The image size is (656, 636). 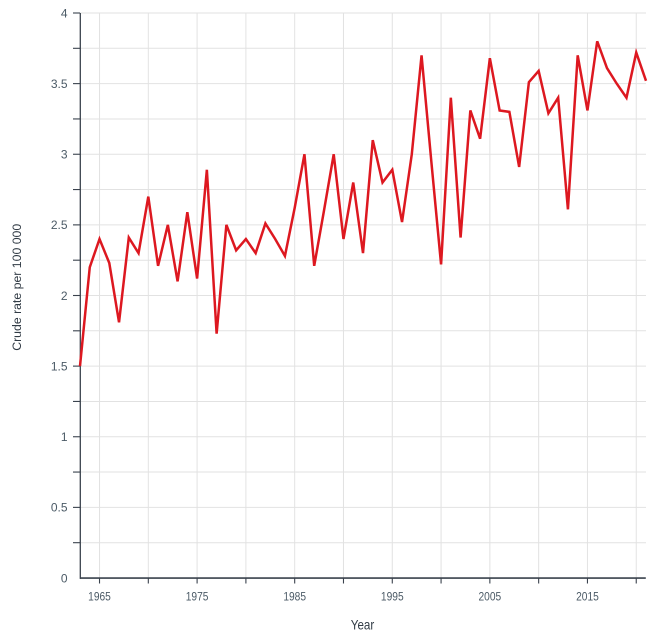 What do you see at coordinates (17, 287) in the screenshot?
I see `svg-text: Crude rate per 100 000` at bounding box center [17, 287].